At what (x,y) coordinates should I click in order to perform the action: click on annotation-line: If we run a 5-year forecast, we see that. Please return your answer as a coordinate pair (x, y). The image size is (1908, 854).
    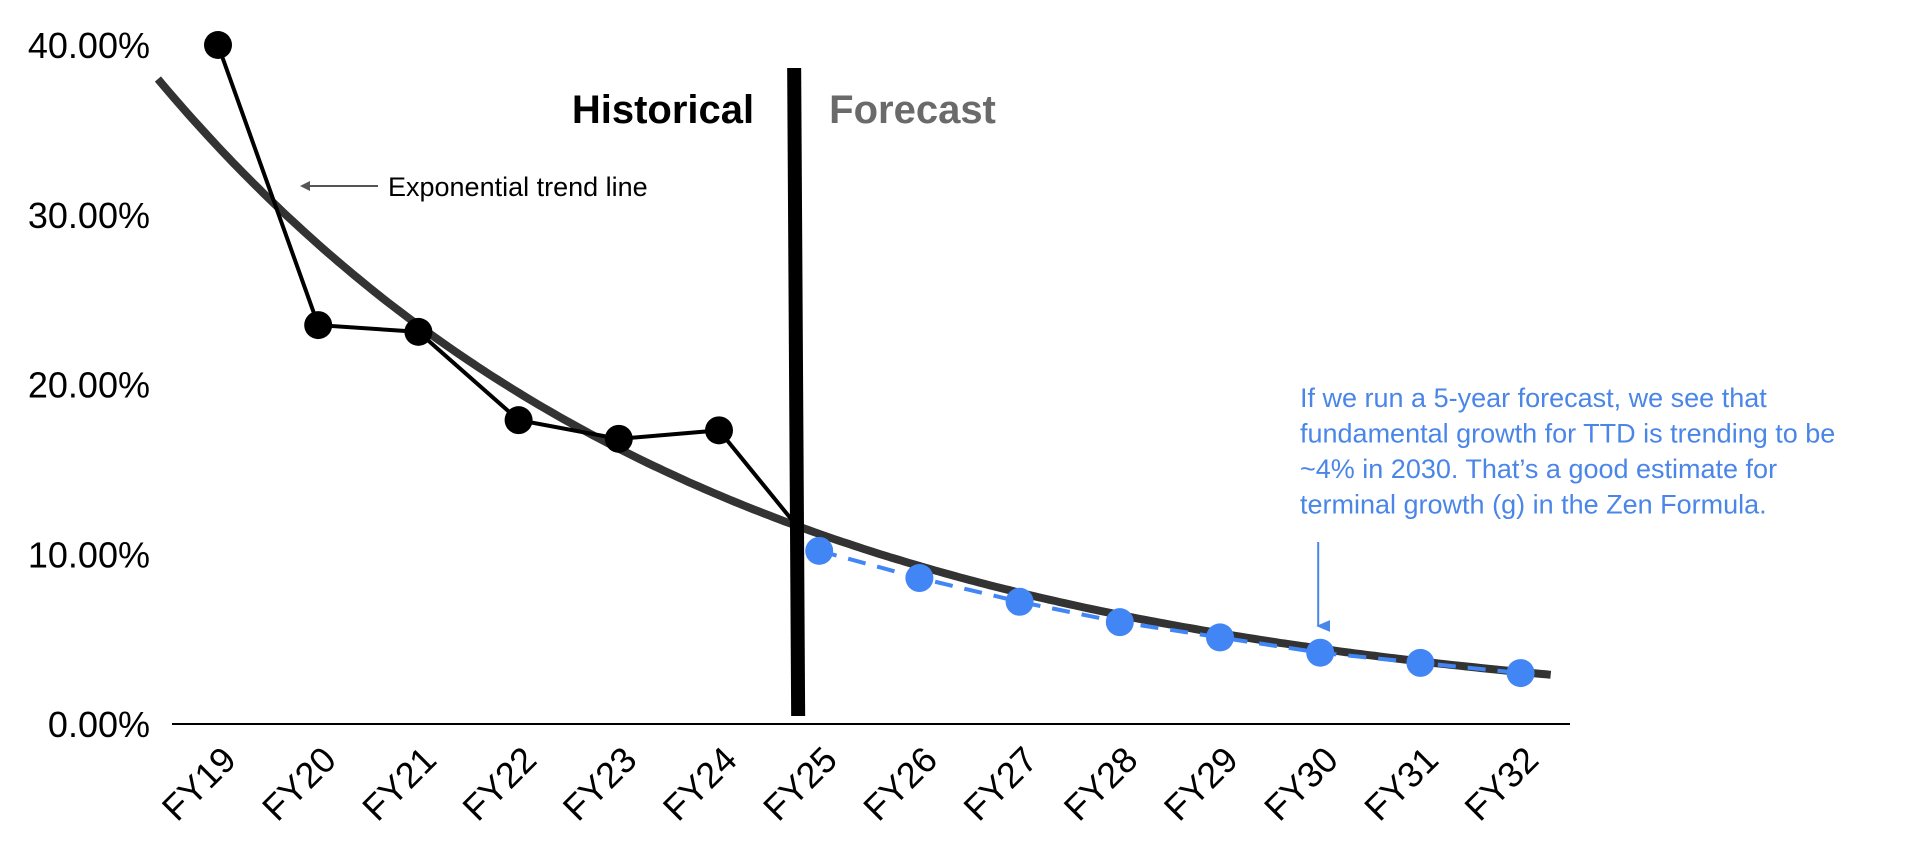
    Looking at the image, I should click on (1533, 398).